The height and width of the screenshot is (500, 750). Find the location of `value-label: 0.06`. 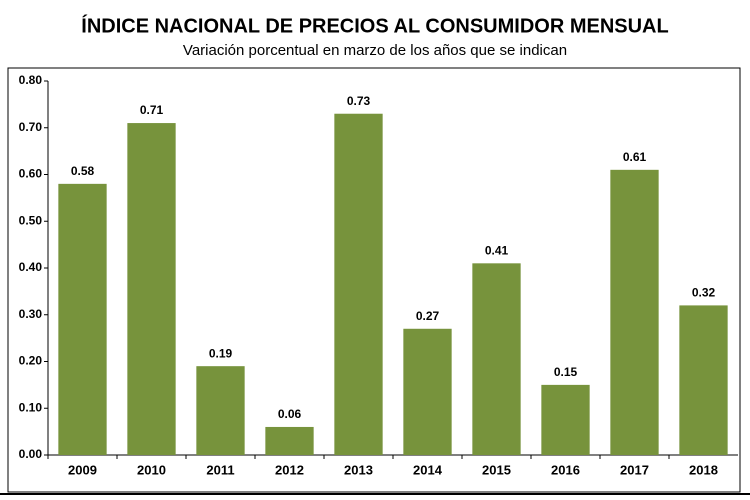

value-label: 0.06 is located at coordinates (290, 414).